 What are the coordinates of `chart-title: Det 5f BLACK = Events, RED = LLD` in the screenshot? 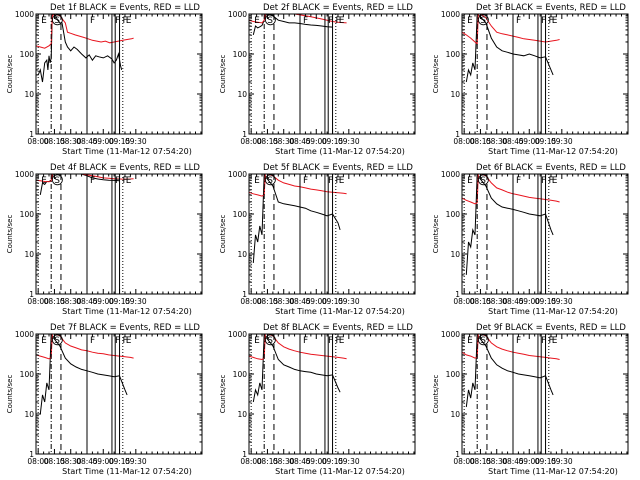 It's located at (338, 168).